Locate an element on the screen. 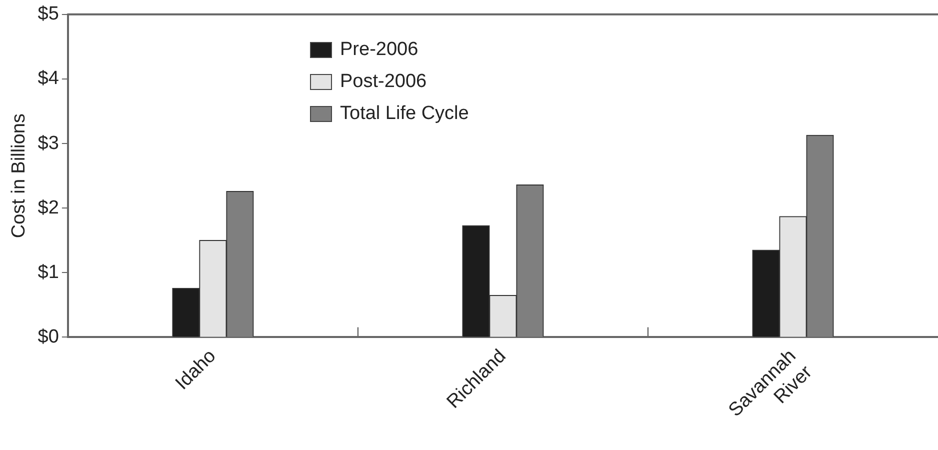 This screenshot has width=938, height=450. y-tick-label: $4 is located at coordinates (49, 79).